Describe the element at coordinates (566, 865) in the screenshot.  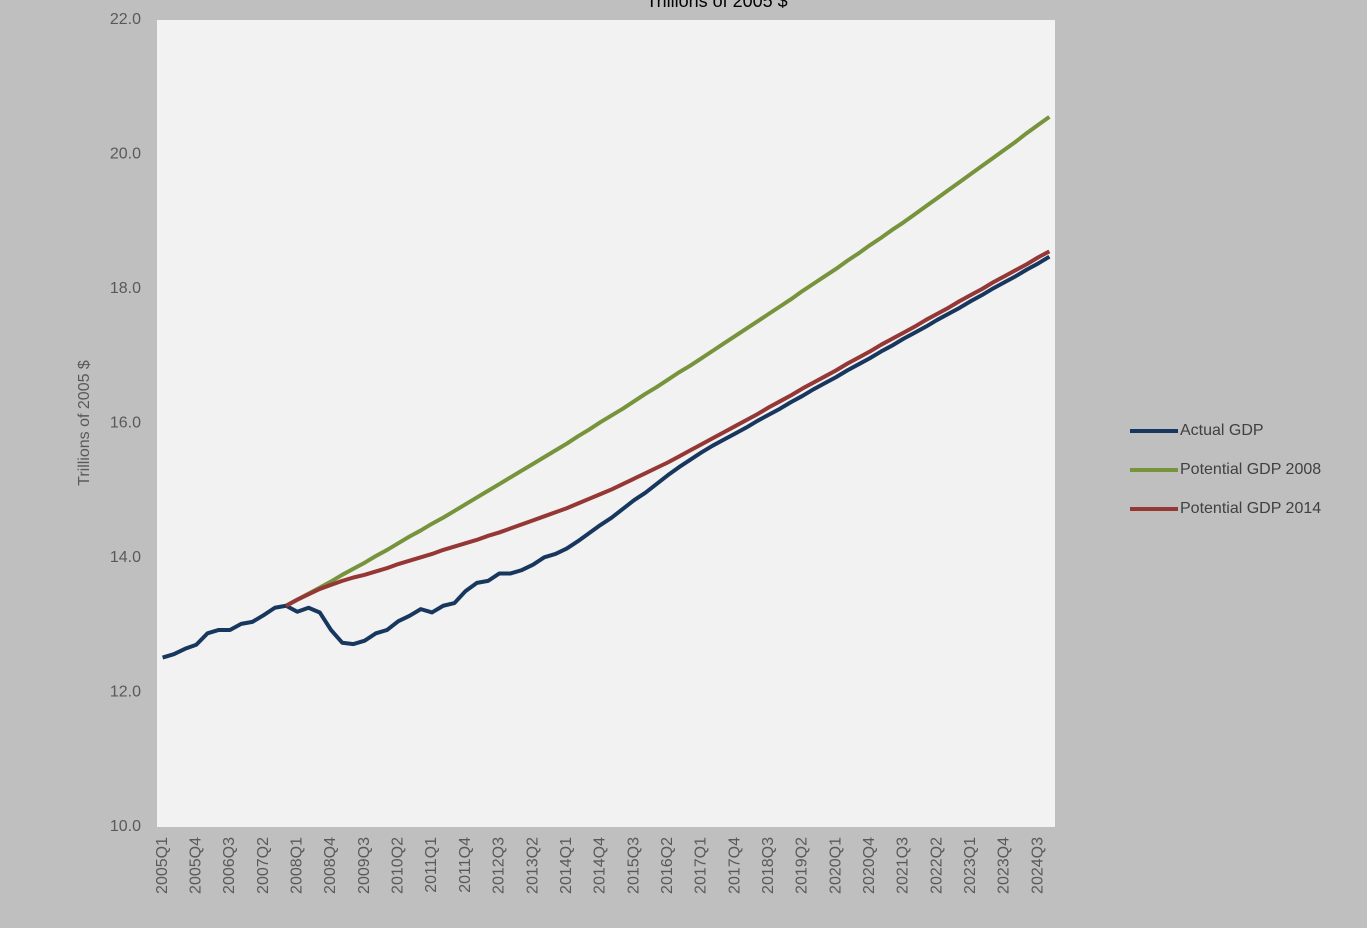
I see `x-tick-label: 2014Q1` at that location.